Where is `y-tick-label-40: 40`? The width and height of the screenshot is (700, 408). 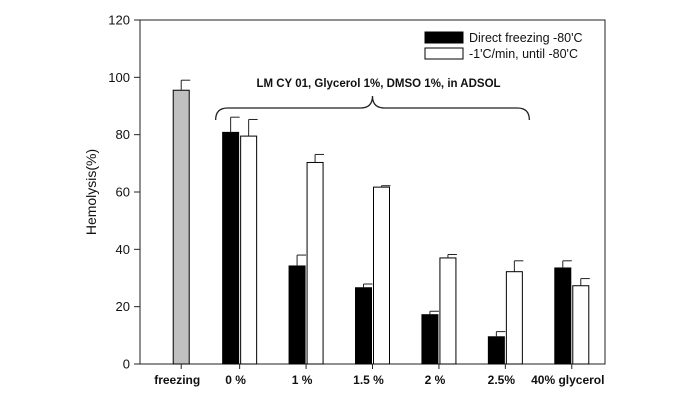 y-tick-label-40: 40 is located at coordinates (123, 249).